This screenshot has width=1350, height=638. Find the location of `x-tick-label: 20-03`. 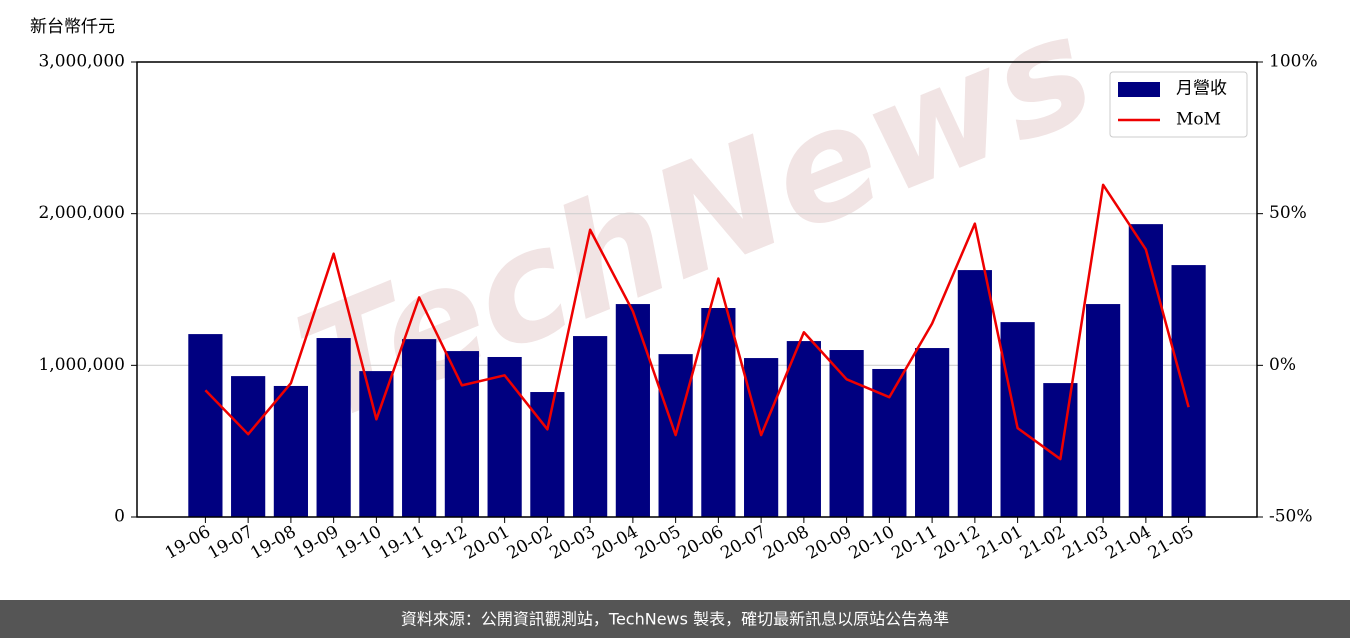

x-tick-label: 20-03 is located at coordinates (572, 543).